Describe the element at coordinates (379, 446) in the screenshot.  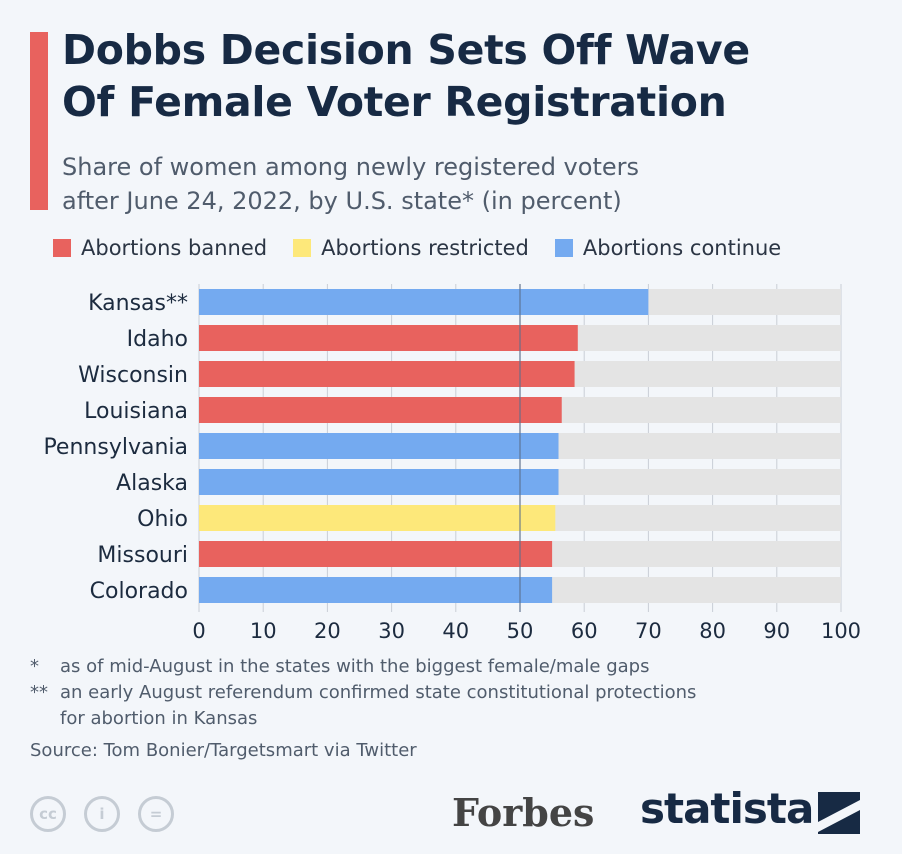
I see `bar-pennsylvania` at that location.